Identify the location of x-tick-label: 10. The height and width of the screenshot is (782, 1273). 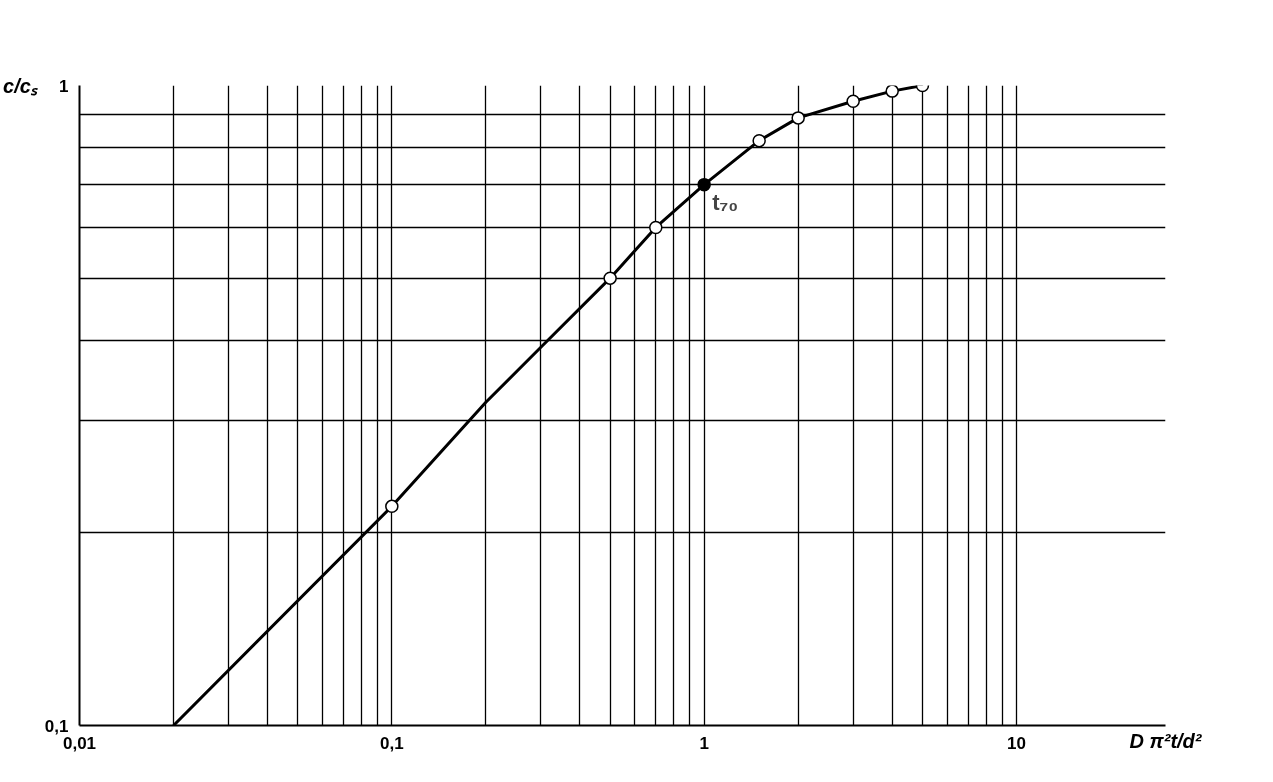
(1016, 743).